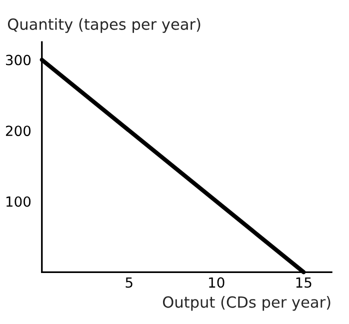 This screenshot has width=349, height=324. I want to click on x-axis-title: Output (CDs per year), so click(246, 303).